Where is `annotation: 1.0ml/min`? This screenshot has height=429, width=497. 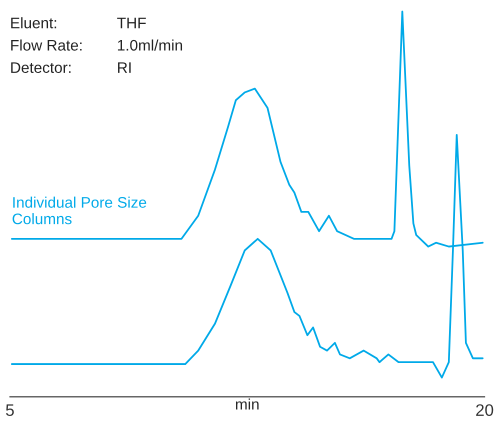
annotation: 1.0ml/min is located at coordinates (150, 45).